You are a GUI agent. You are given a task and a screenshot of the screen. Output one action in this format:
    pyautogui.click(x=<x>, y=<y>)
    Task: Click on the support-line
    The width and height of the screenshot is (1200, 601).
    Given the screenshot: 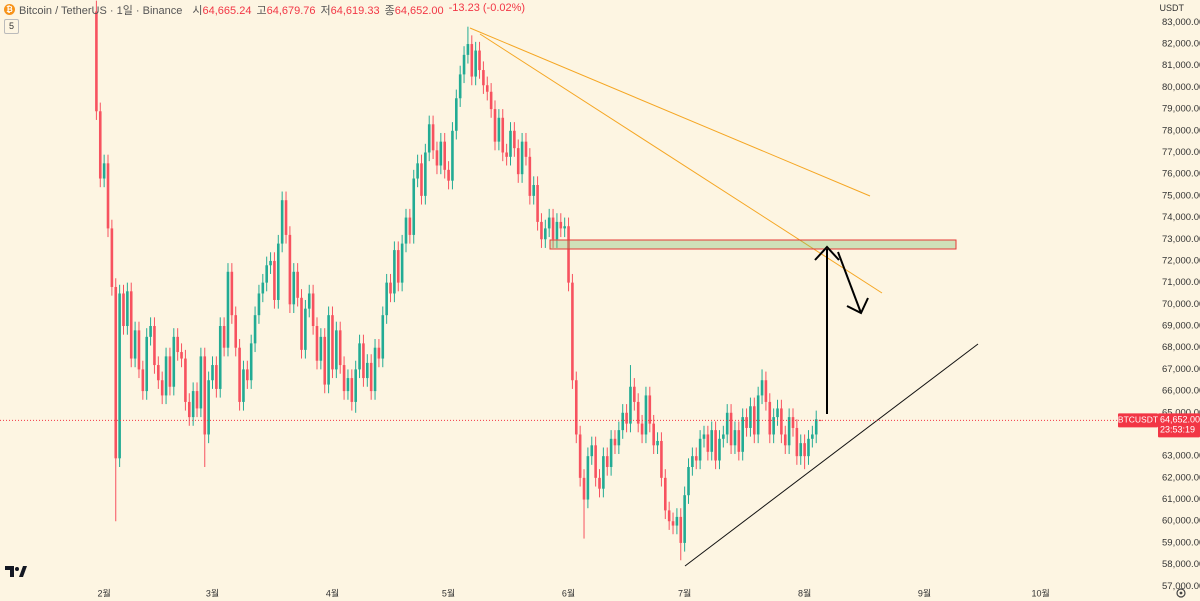 What is the action you would take?
    pyautogui.click(x=831, y=455)
    